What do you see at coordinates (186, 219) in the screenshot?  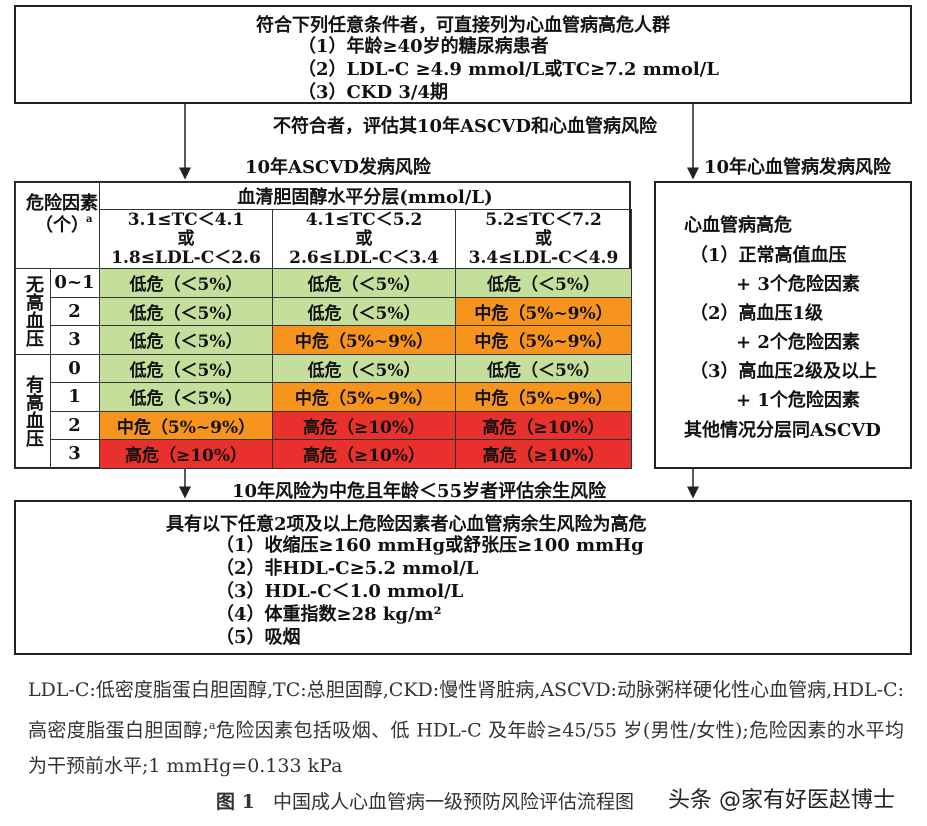 I see `column-header-line: 3.1≤TC＜4.1` at bounding box center [186, 219].